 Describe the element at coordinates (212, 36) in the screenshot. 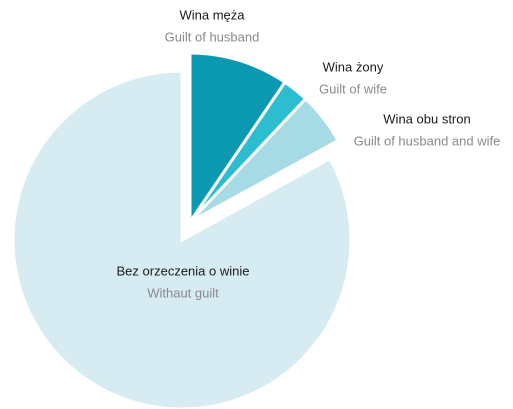

I see `slice-sublabel: Guilt of husband` at that location.